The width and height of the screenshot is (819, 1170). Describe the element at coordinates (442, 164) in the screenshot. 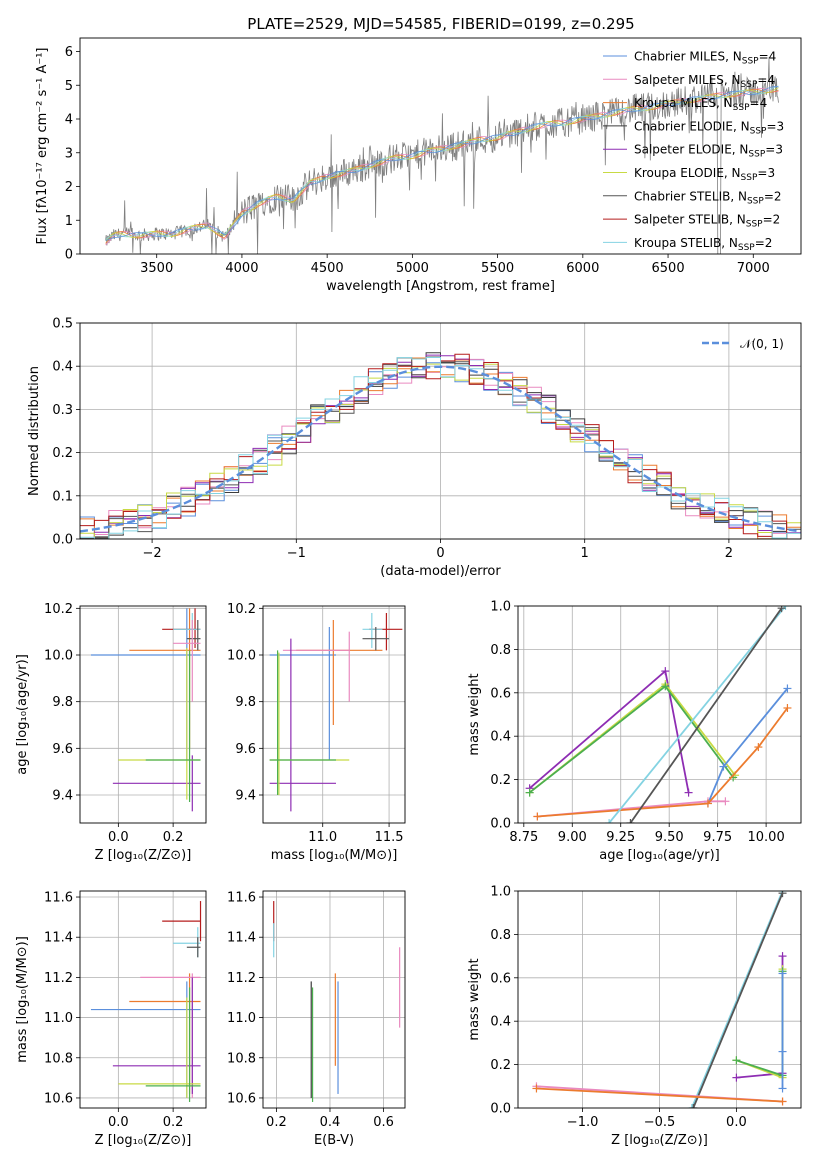

I see `model-line` at that location.